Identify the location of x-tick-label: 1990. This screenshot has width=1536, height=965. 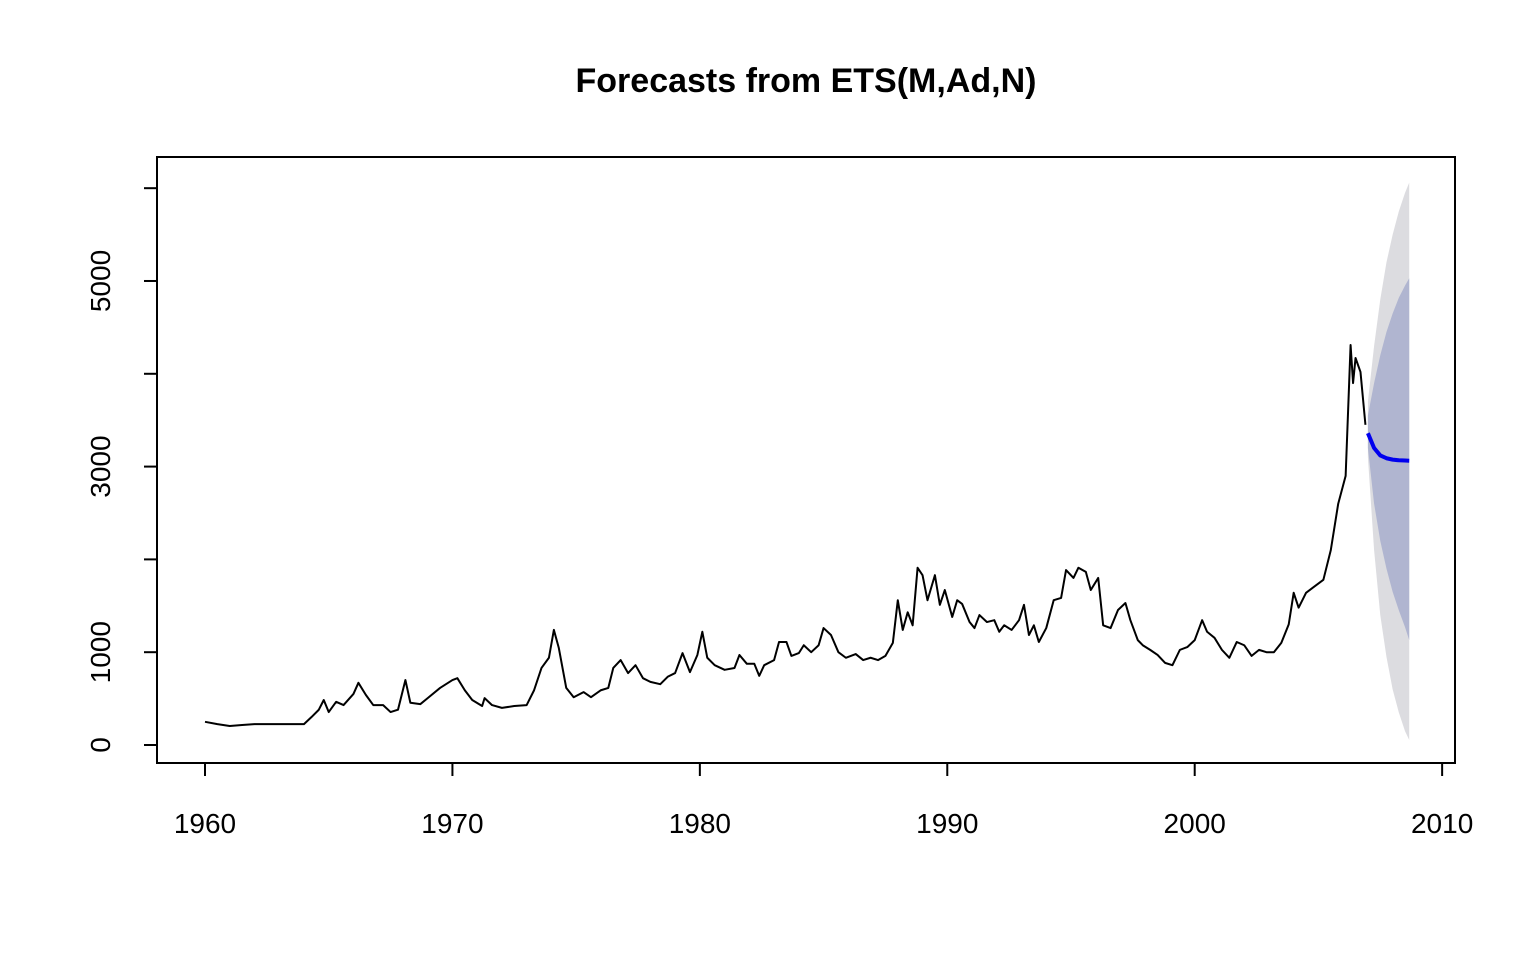
(947, 823).